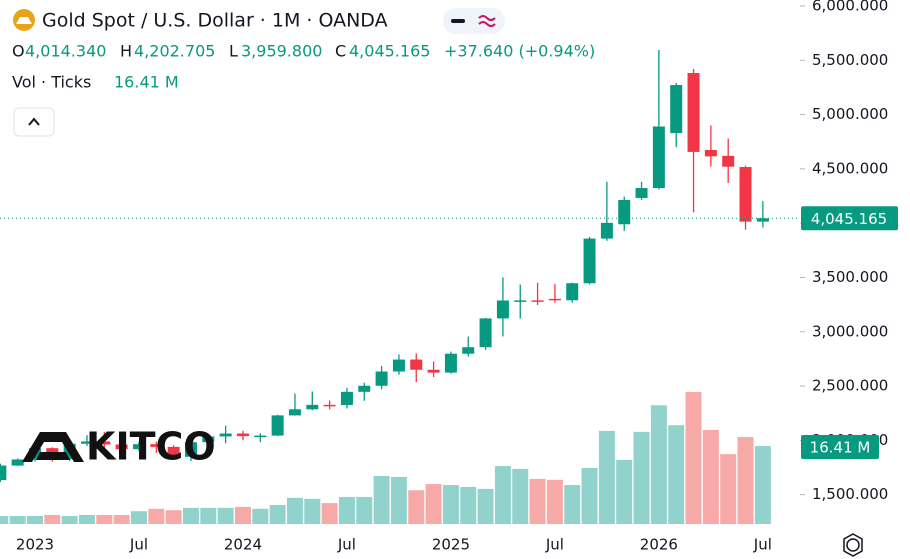 The width and height of the screenshot is (910, 559). I want to click on watermark: KITCO, so click(119, 447).